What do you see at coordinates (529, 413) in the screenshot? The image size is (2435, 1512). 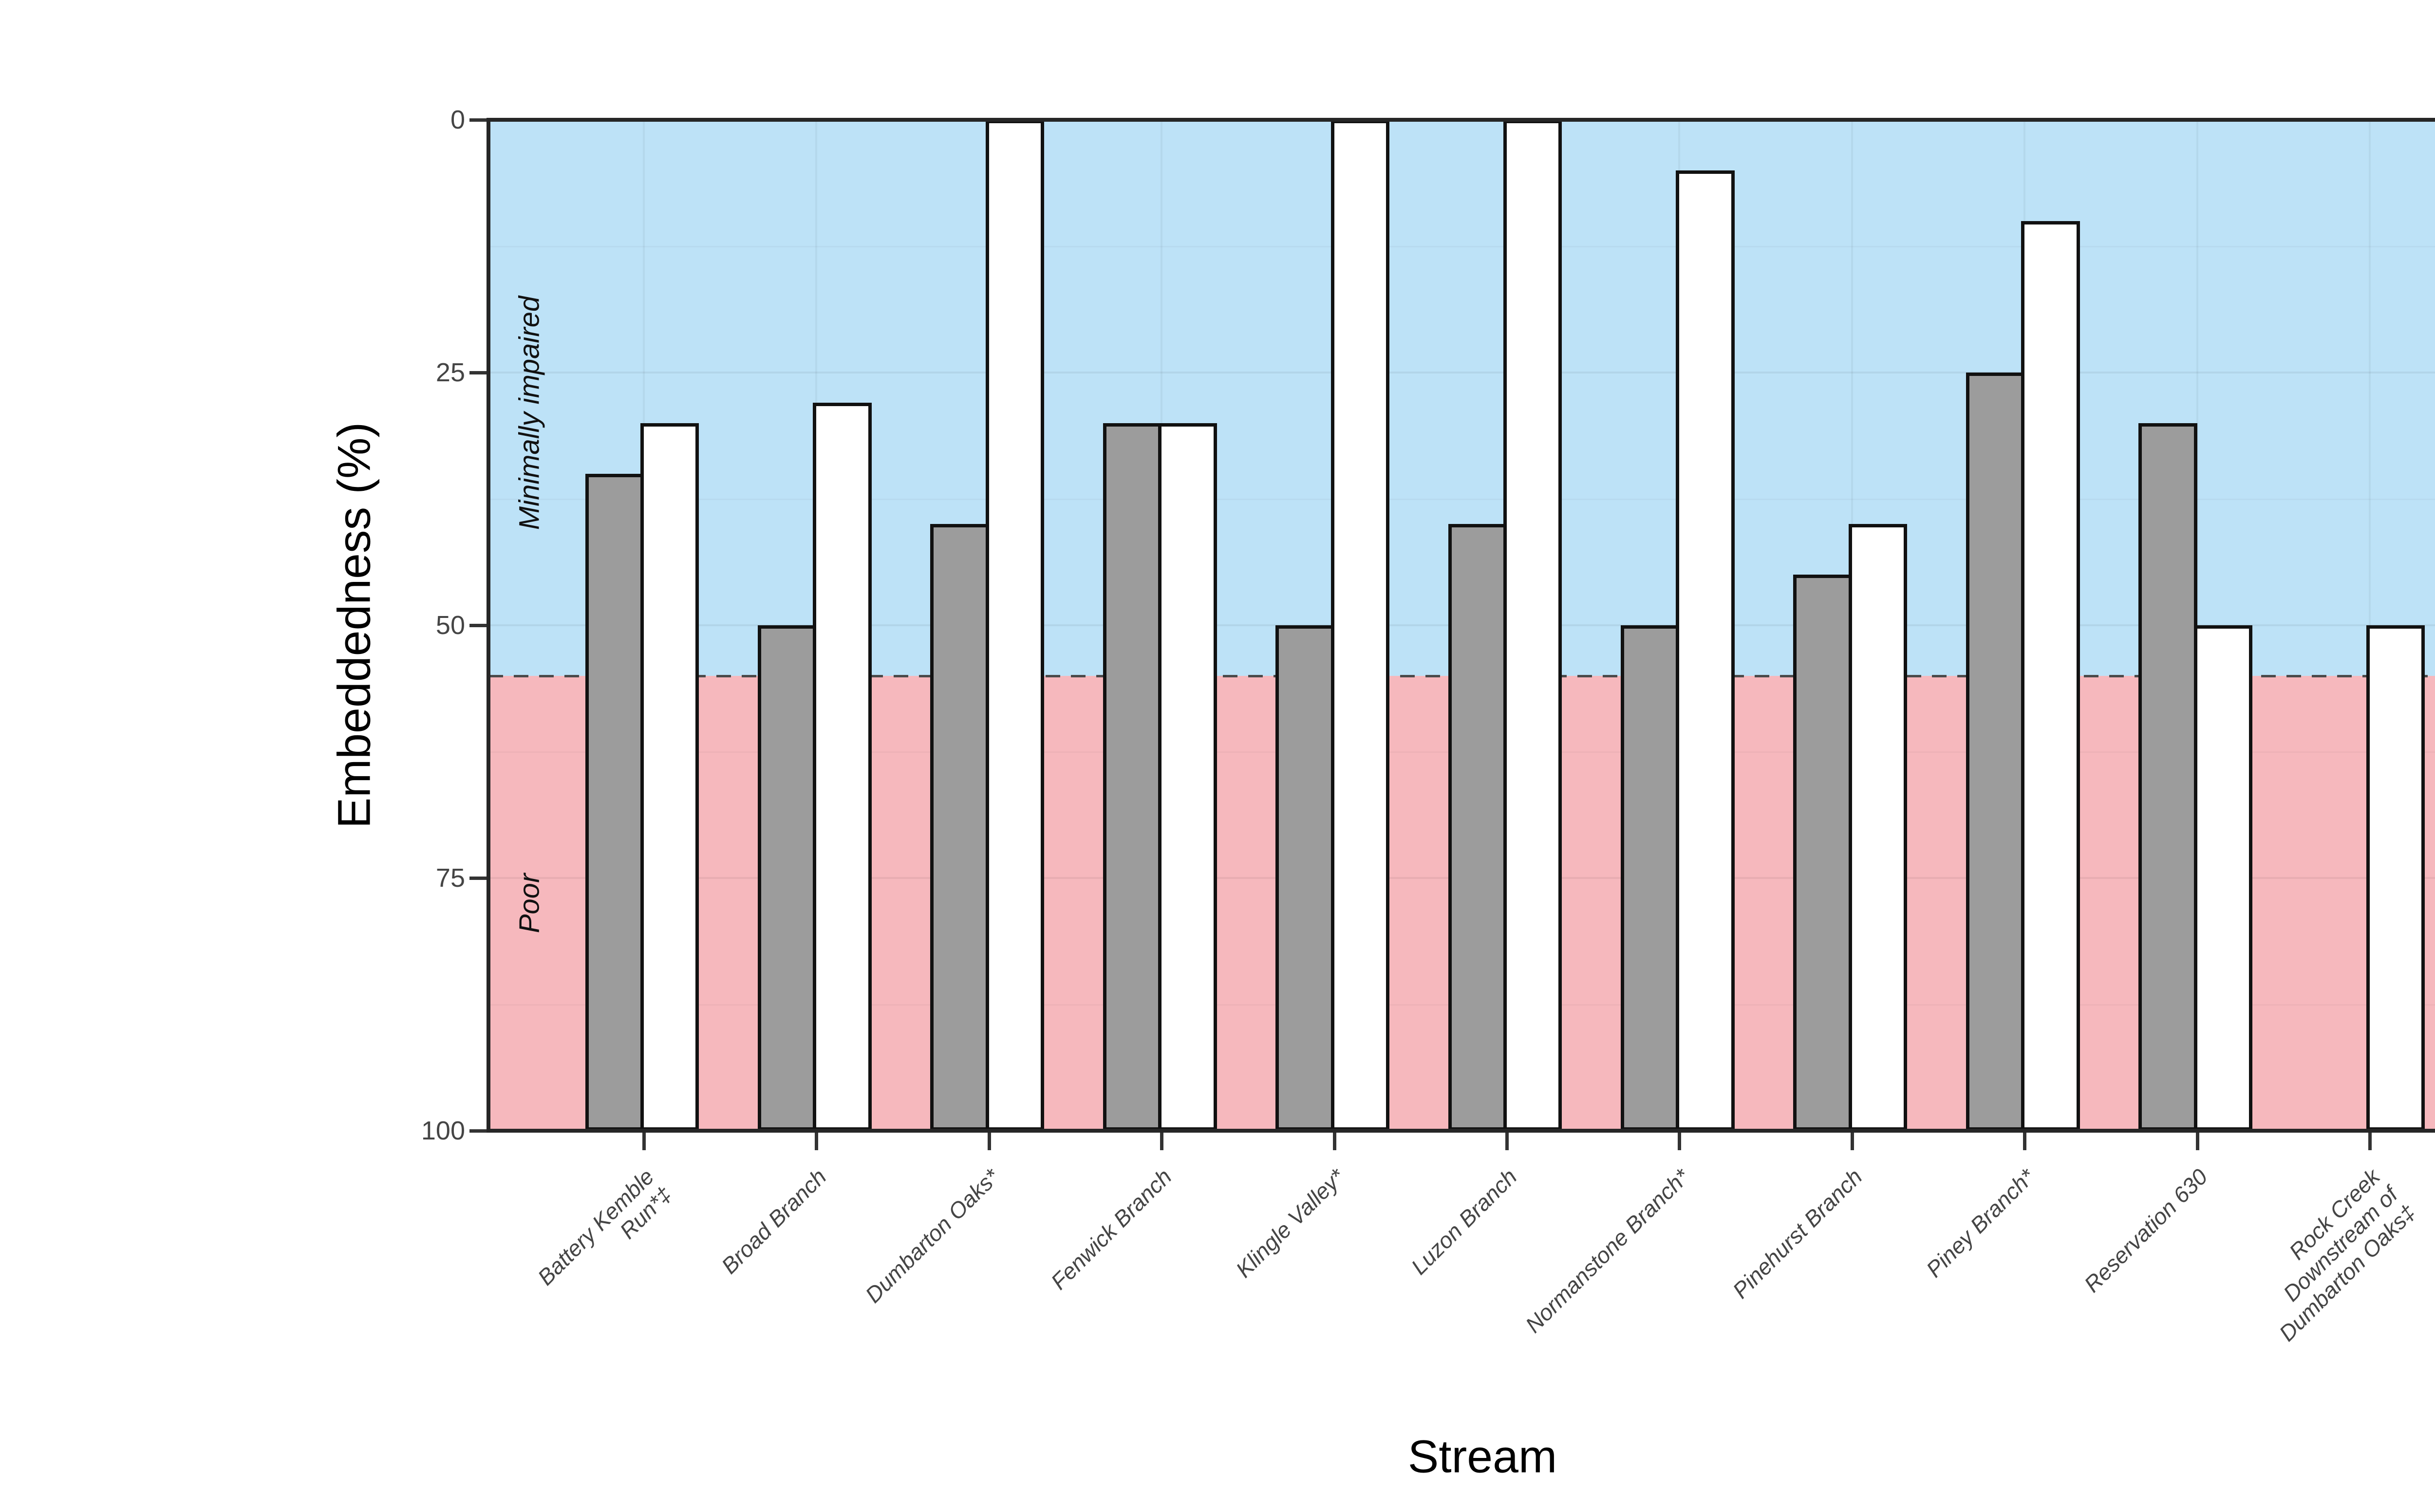 I see `zone-label-minimally-impaired: Minimally impaired` at bounding box center [529, 413].